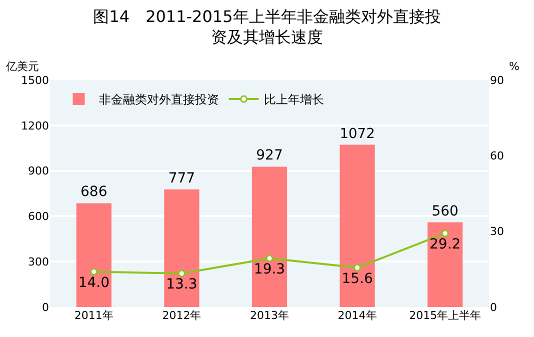 The image size is (534, 337). What do you see at coordinates (94, 192) in the screenshot?
I see `data-label: 686` at bounding box center [94, 192].